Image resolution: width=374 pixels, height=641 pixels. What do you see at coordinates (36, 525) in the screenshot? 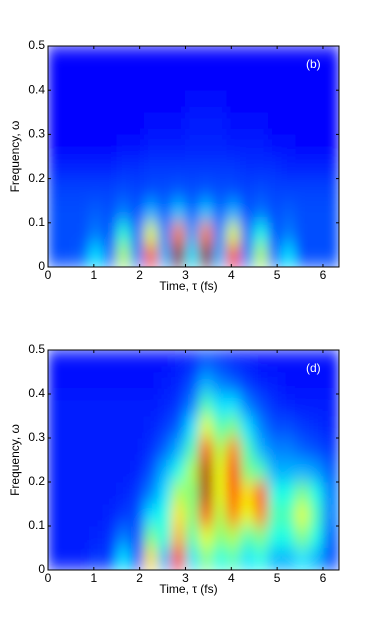
I see `y-tick-label: 0.1` at bounding box center [36, 525].